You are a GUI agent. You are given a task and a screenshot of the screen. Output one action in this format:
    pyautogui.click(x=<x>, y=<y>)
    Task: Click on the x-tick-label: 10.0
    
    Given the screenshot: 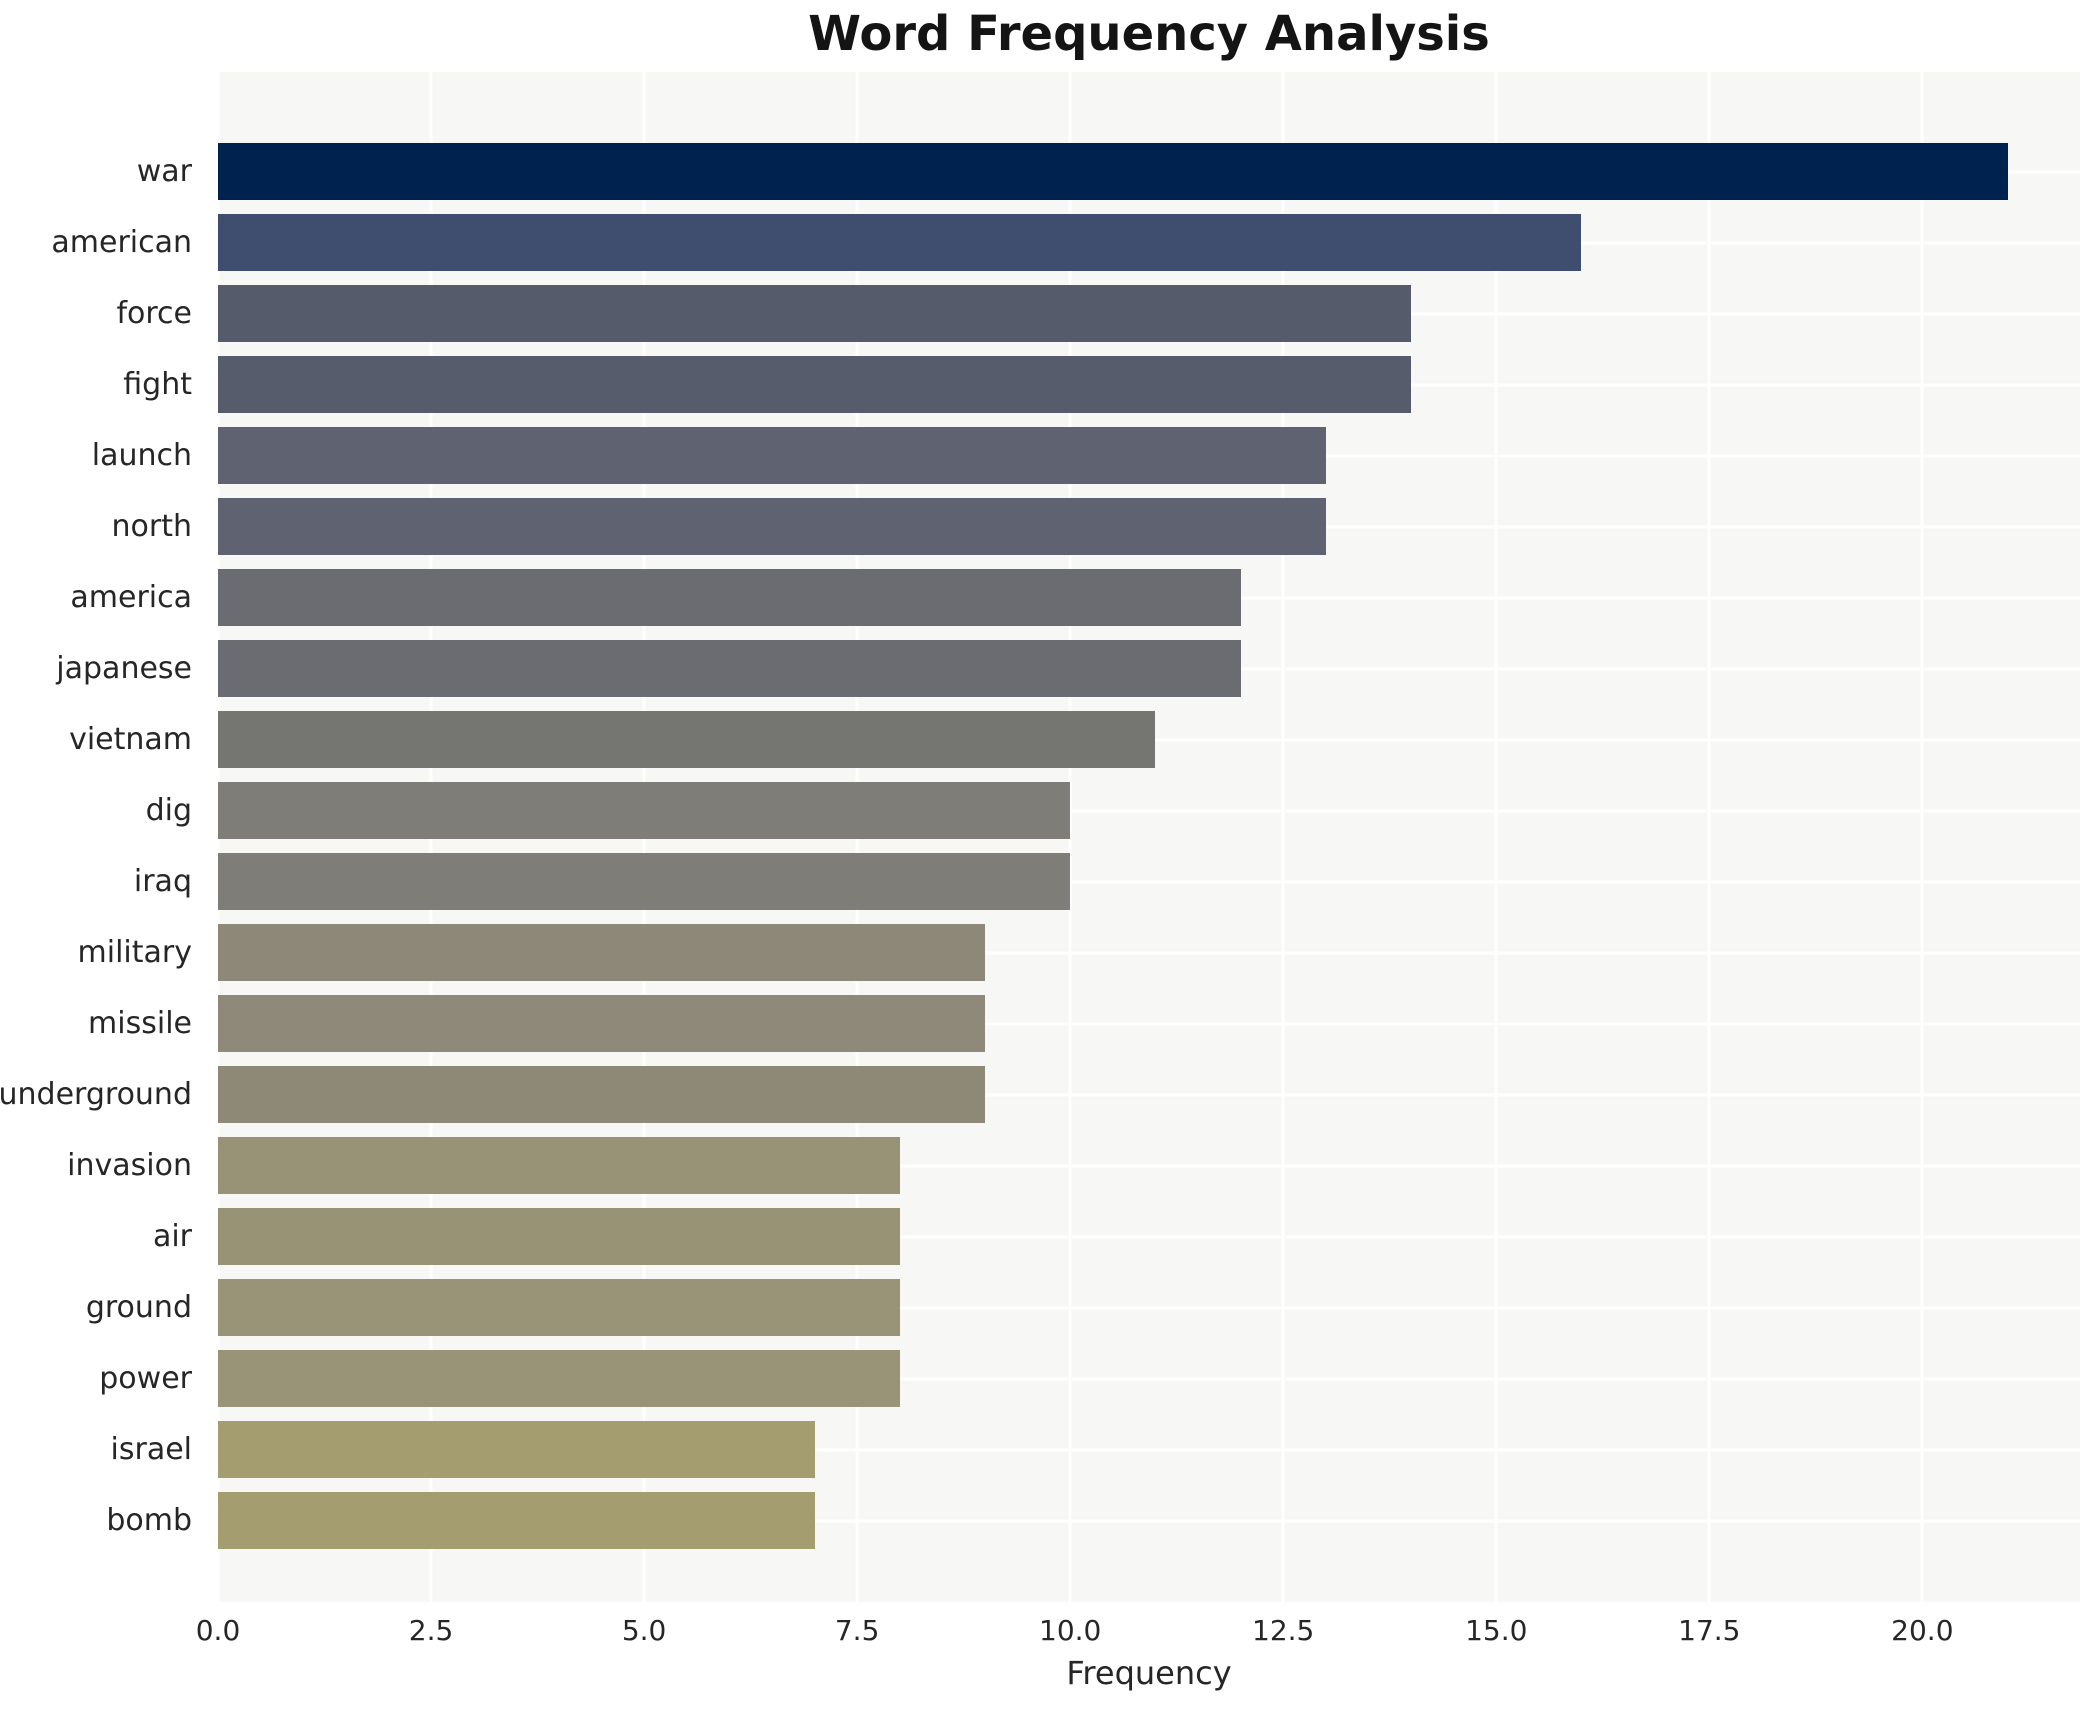 What is the action you would take?
    pyautogui.click(x=1070, y=1630)
    